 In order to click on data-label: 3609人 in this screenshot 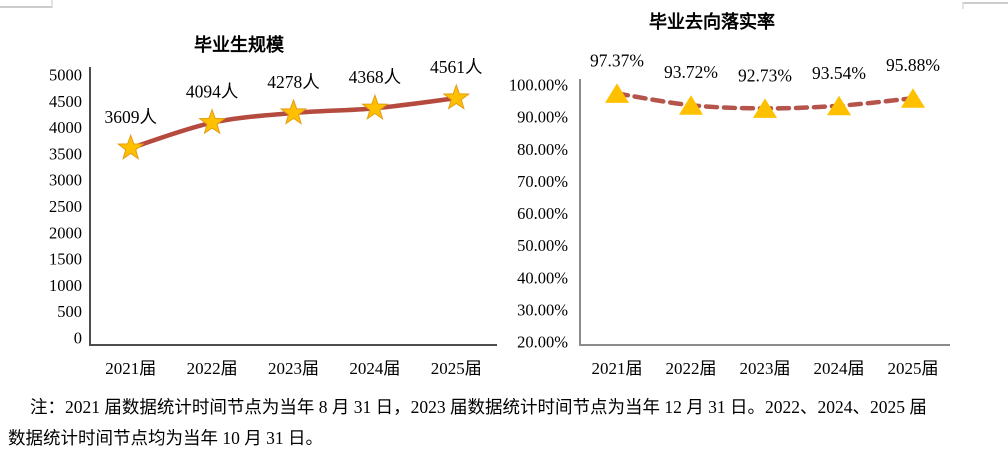, I will do `click(130, 117)`.